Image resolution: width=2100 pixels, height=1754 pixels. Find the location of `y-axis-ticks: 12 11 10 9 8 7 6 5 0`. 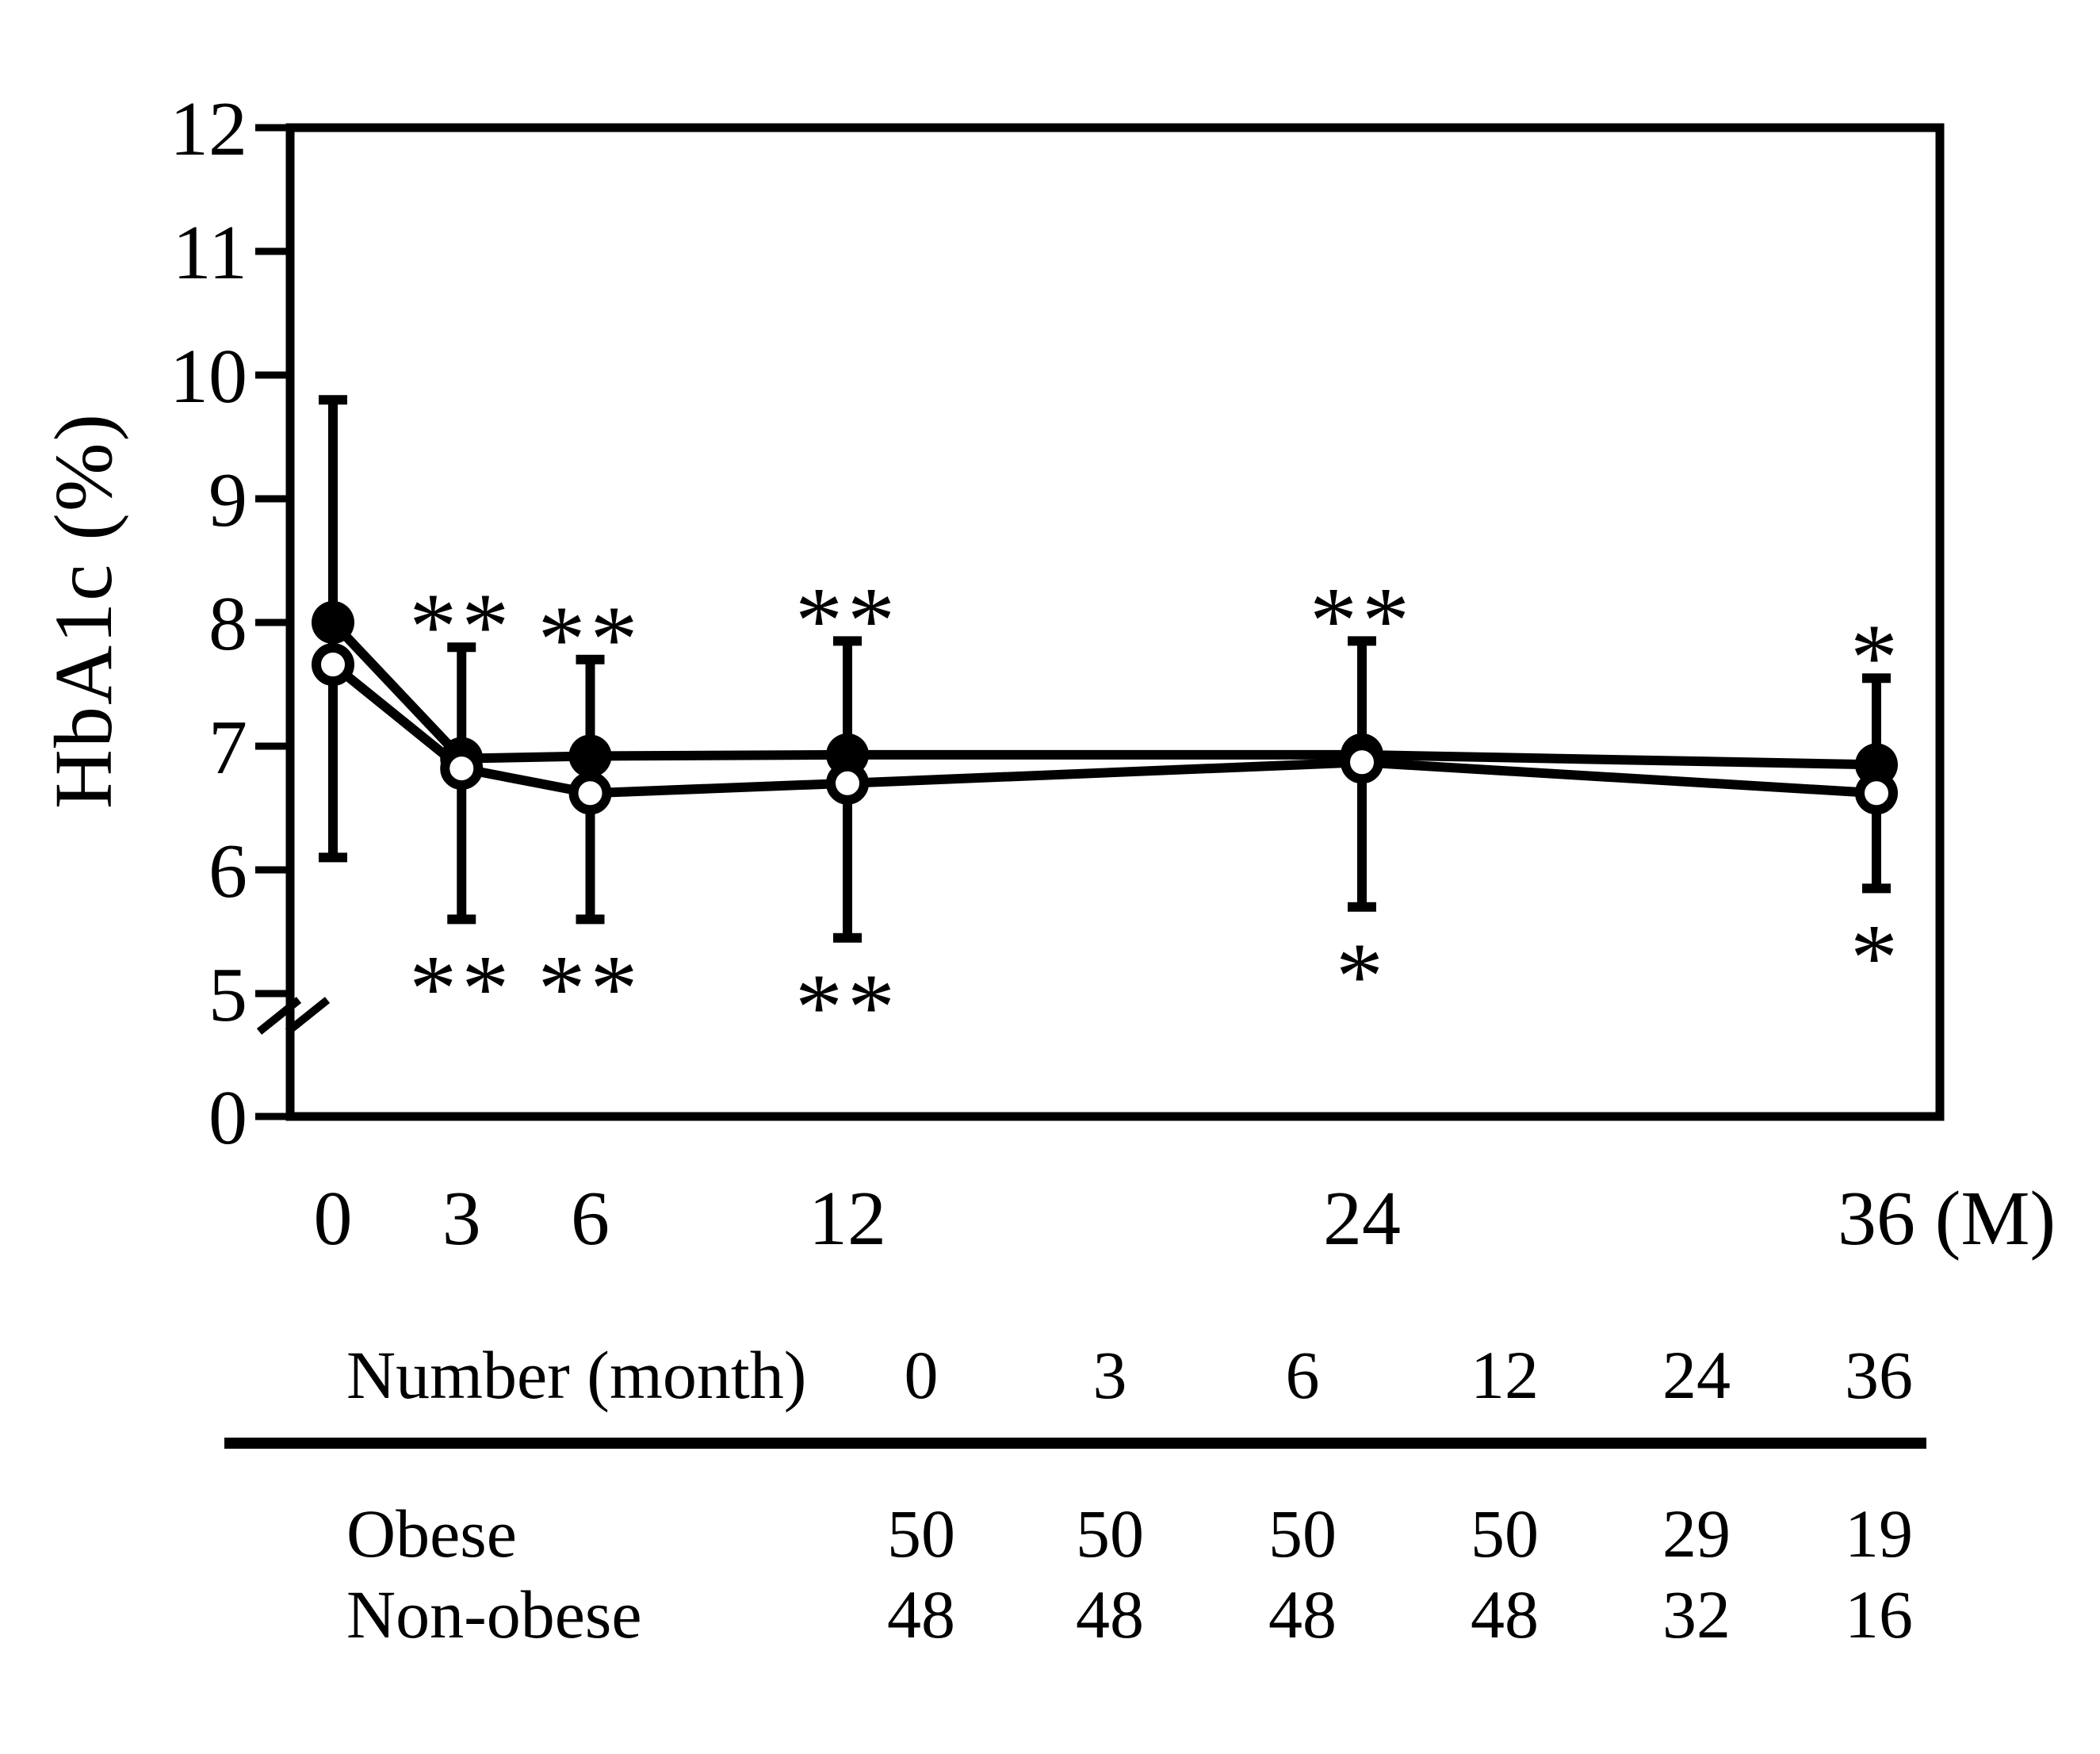

y-axis-ticks: 12 11 10 9 8 7 6 5 0 is located at coordinates (230, 623).